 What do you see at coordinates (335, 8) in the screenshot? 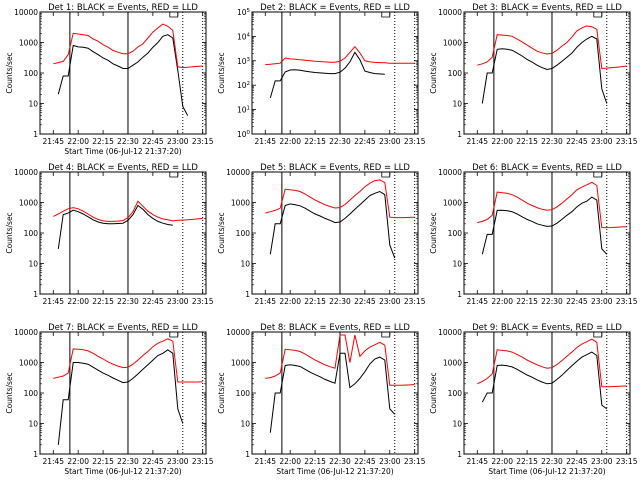
I see `panel-title: Det 2: BLACK = Events, RED = LLD` at bounding box center [335, 8].